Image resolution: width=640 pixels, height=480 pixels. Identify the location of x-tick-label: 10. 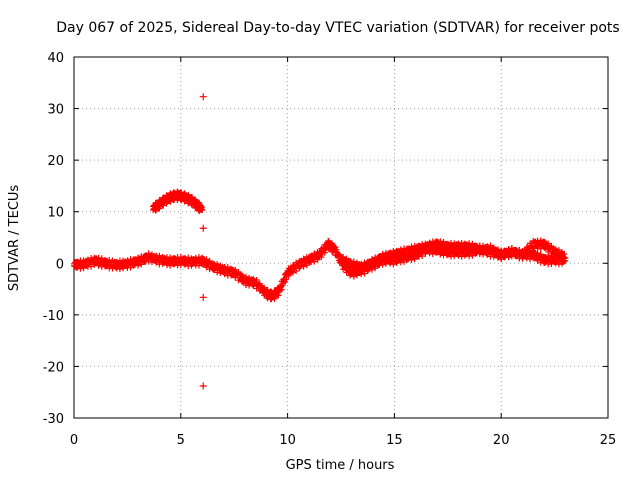
(287, 440).